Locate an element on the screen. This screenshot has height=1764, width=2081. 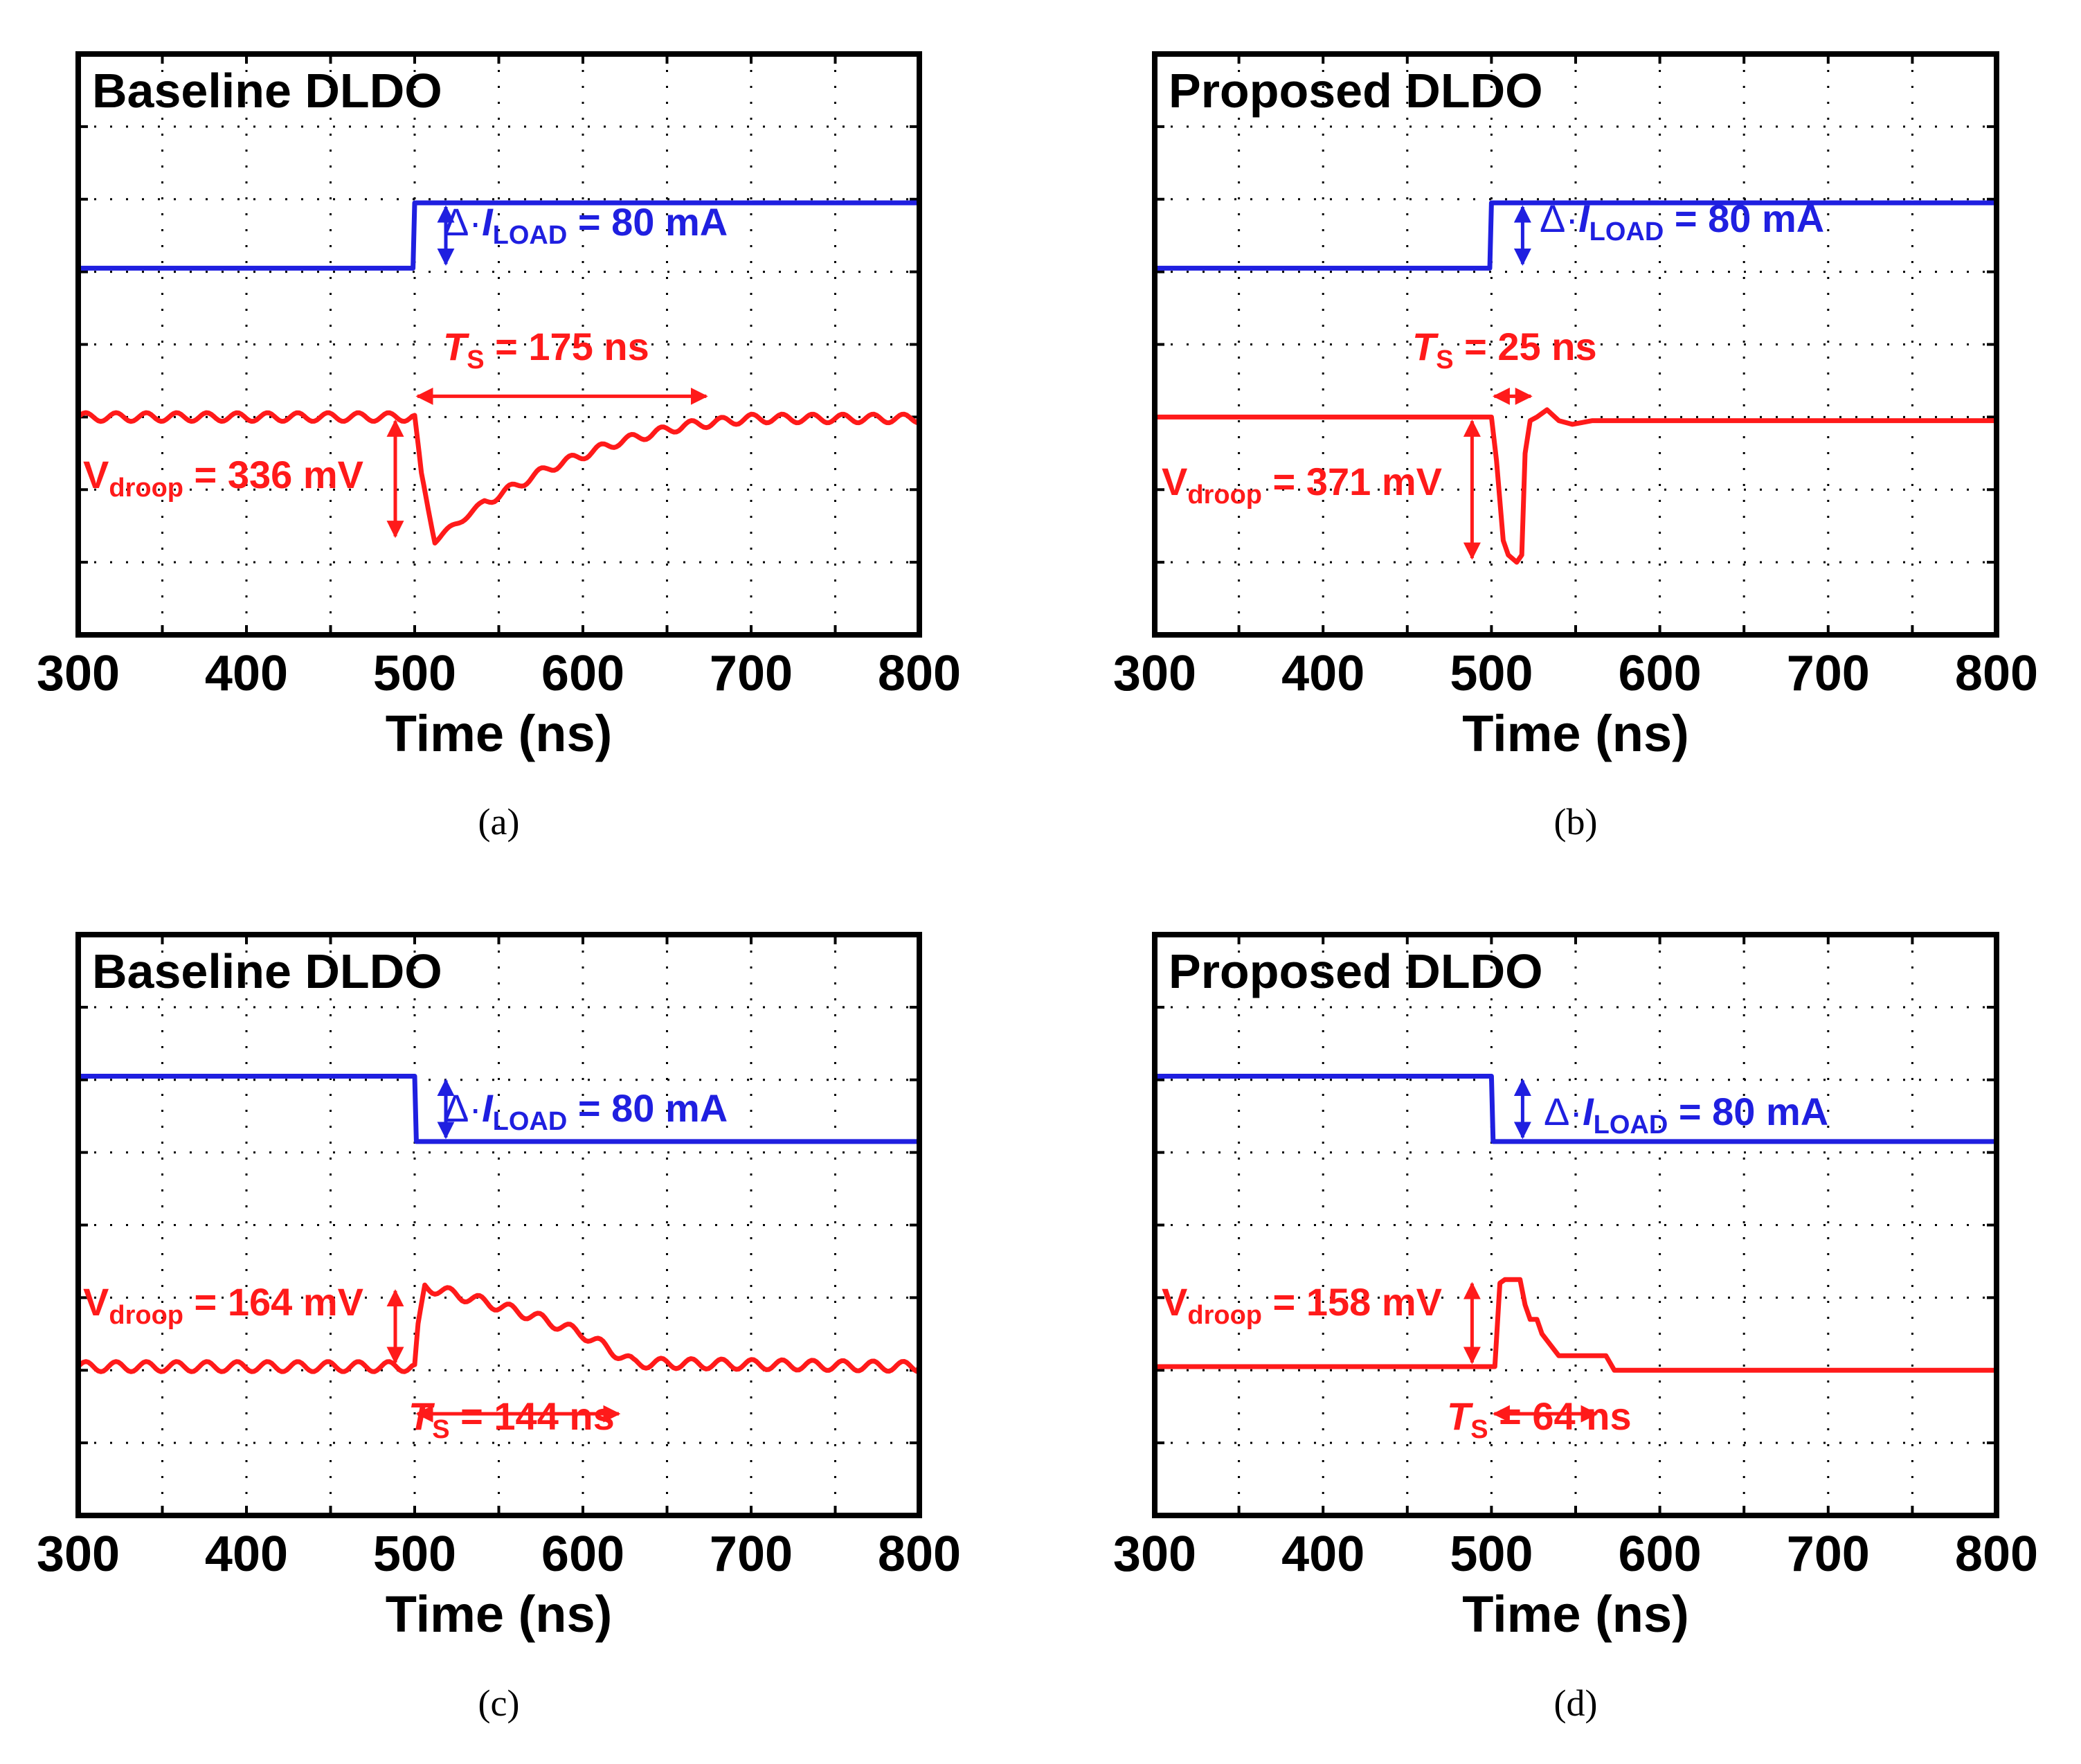
vdroop-label: Vdroop = 336 mV is located at coordinates (223, 478).